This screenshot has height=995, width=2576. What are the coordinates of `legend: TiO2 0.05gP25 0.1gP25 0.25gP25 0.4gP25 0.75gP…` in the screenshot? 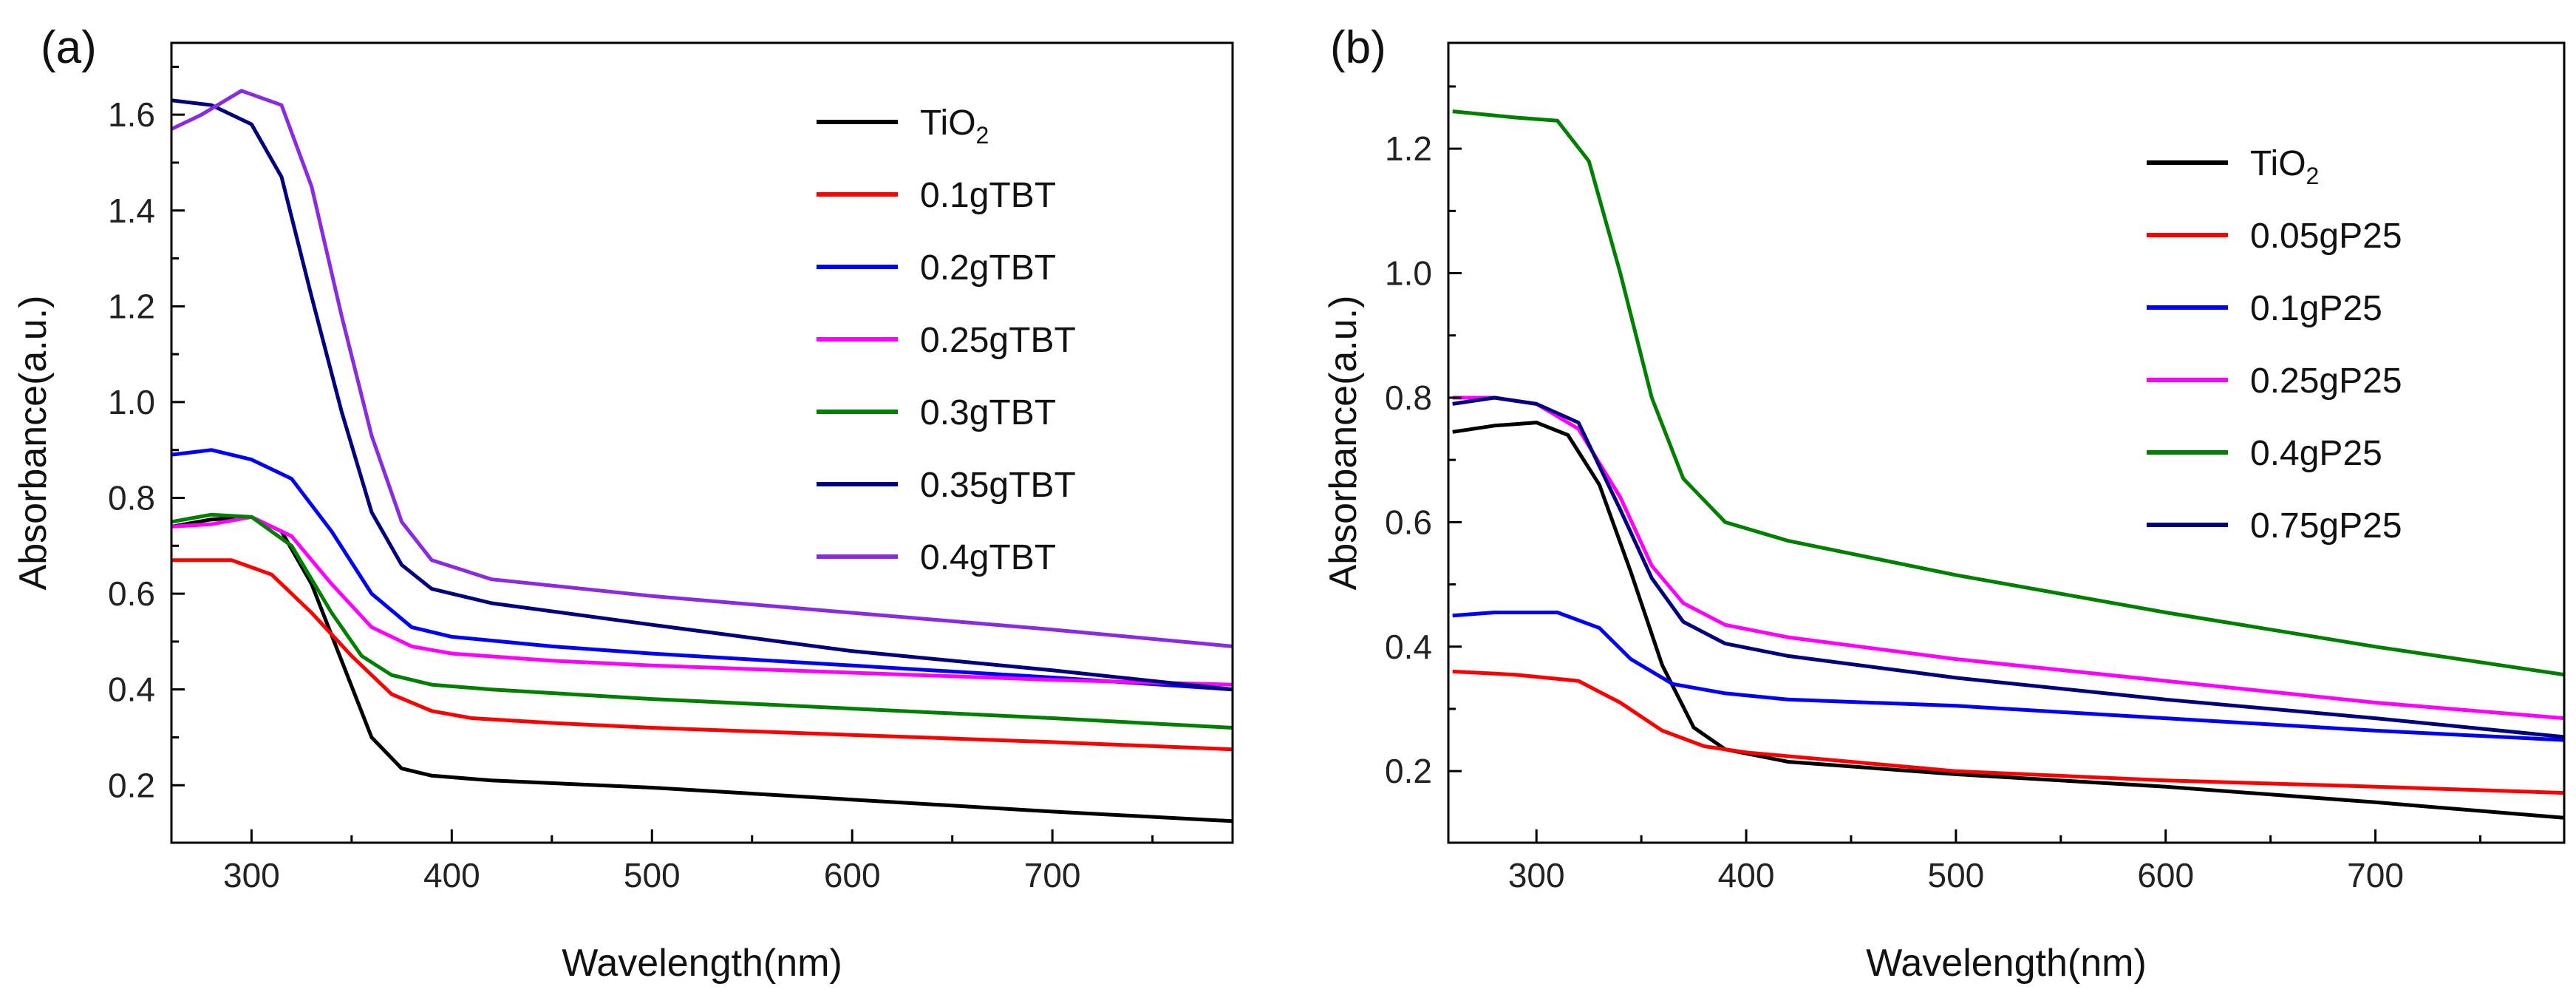 It's located at (2274, 345).